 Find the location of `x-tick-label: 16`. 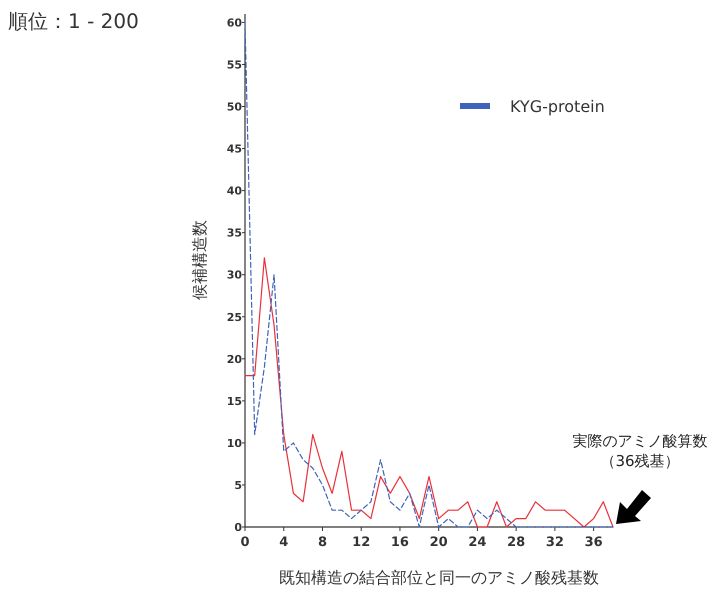

x-tick-label: 16 is located at coordinates (399, 542).